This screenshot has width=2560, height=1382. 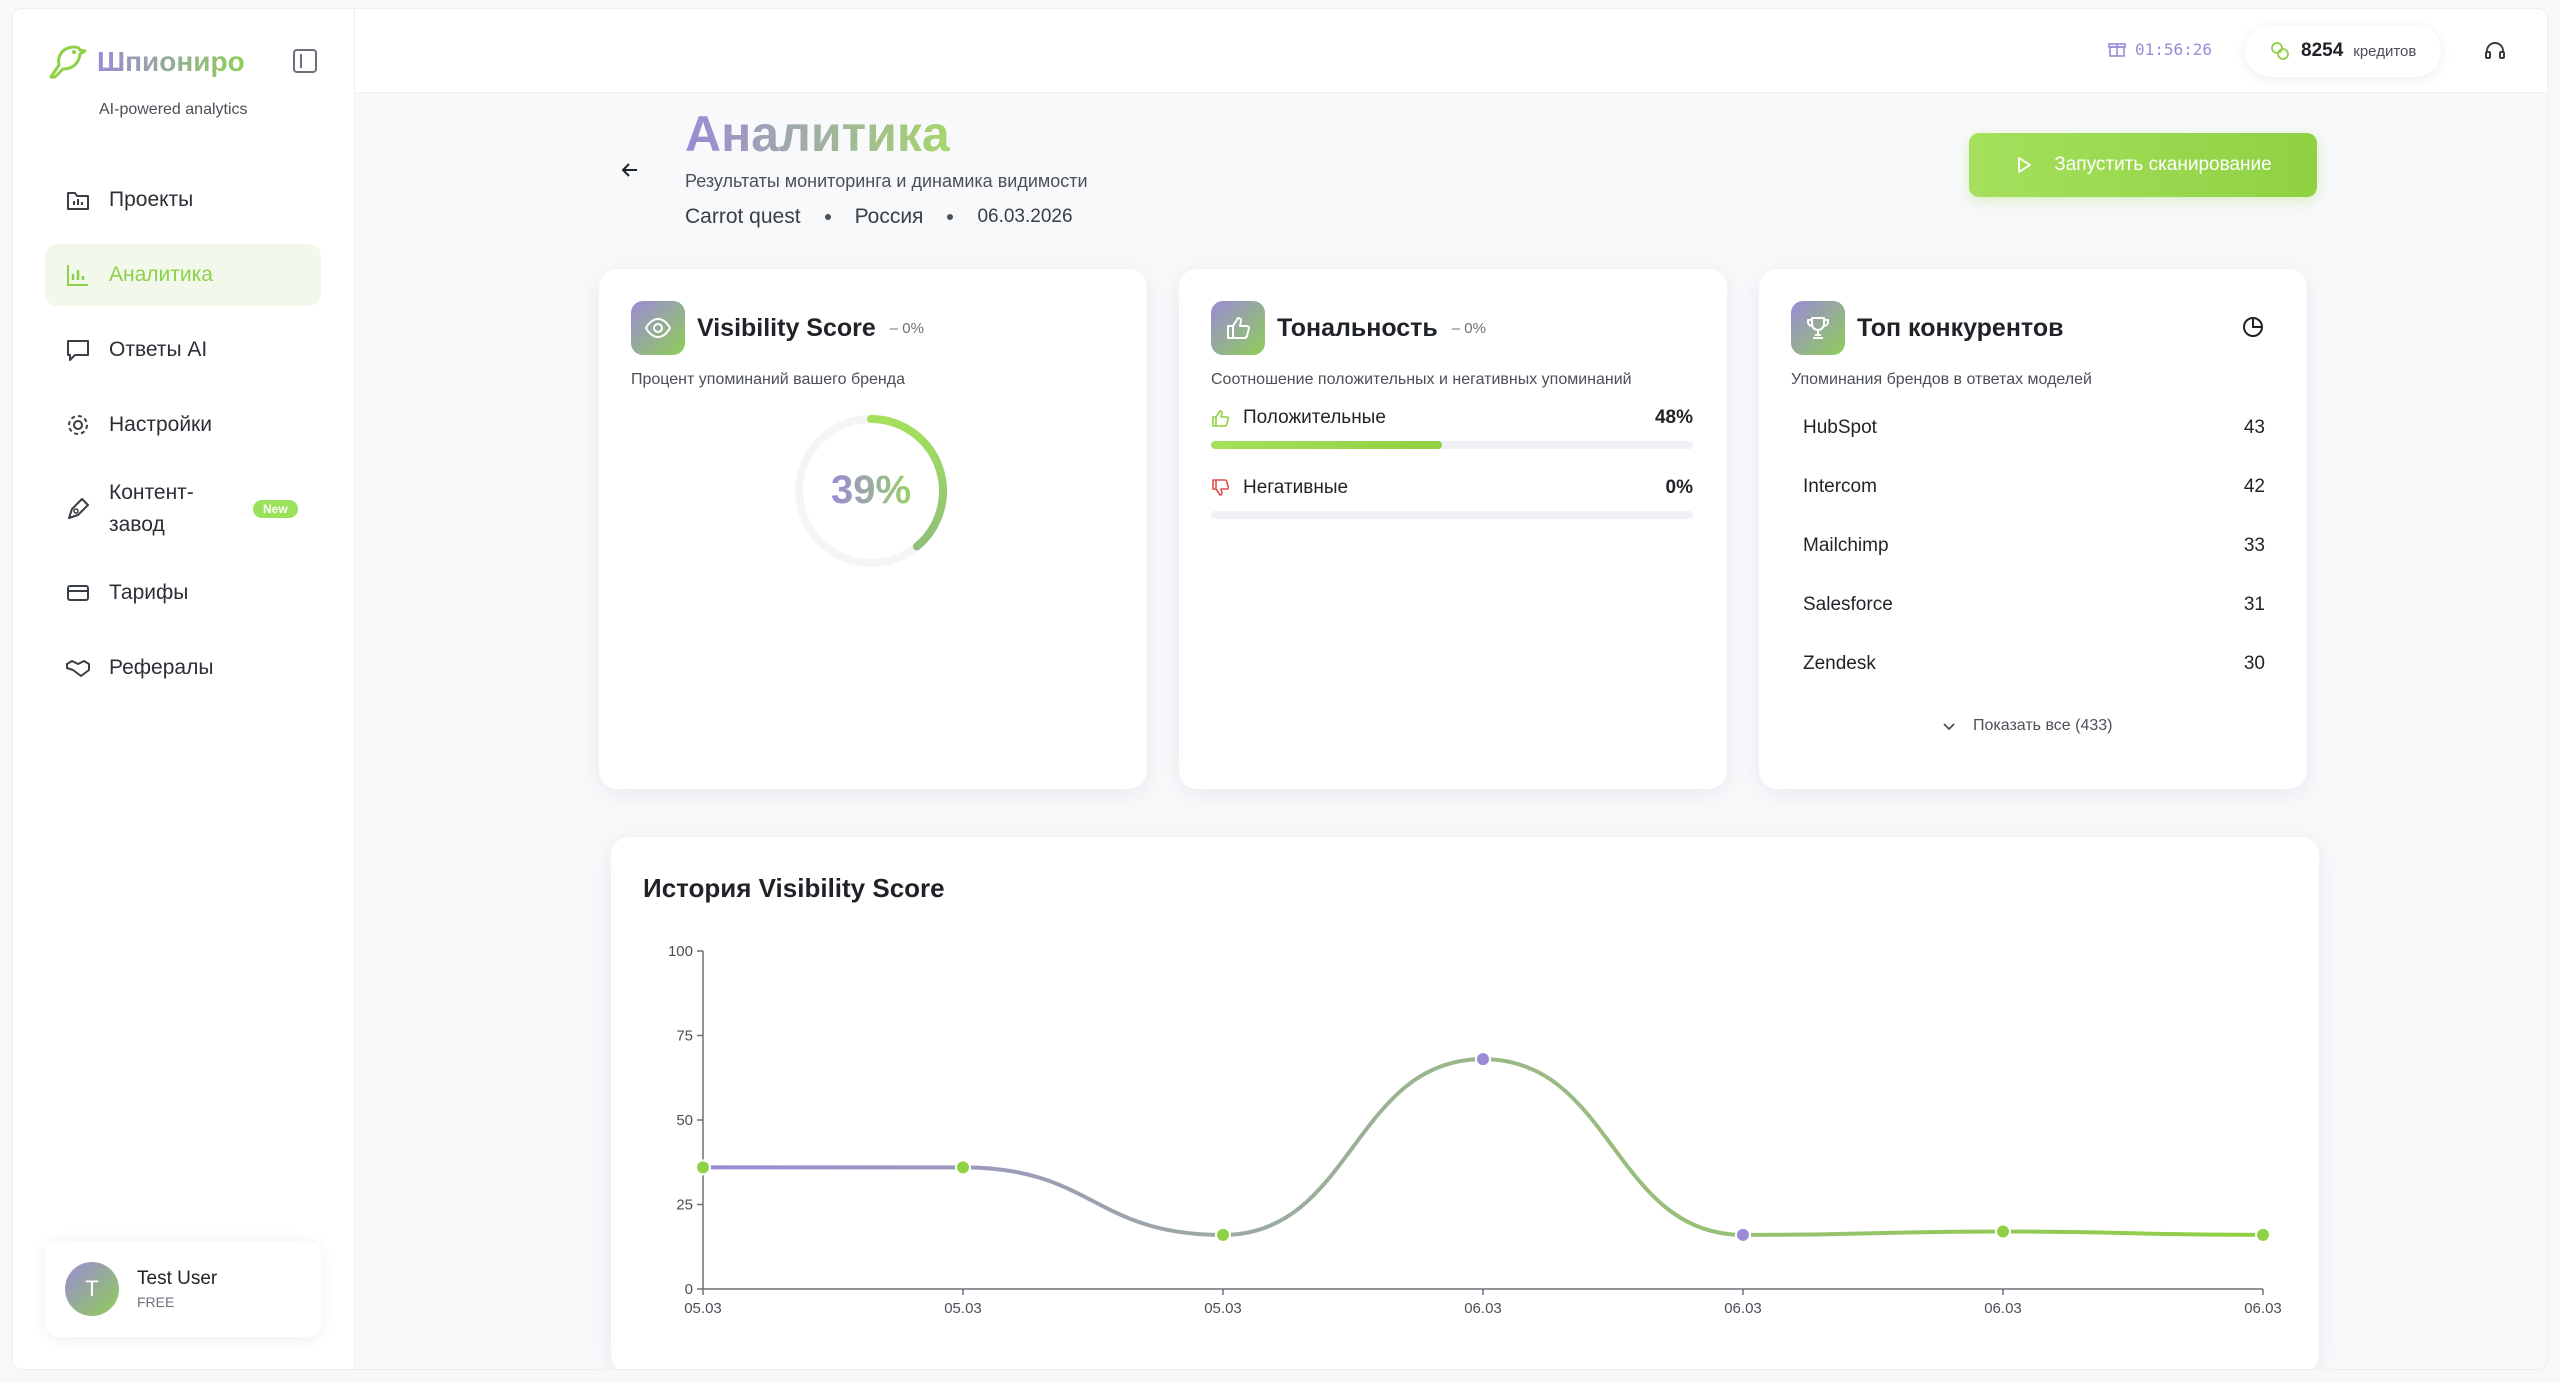 I want to click on gift-timer: 01:56:26, so click(x=2159, y=49).